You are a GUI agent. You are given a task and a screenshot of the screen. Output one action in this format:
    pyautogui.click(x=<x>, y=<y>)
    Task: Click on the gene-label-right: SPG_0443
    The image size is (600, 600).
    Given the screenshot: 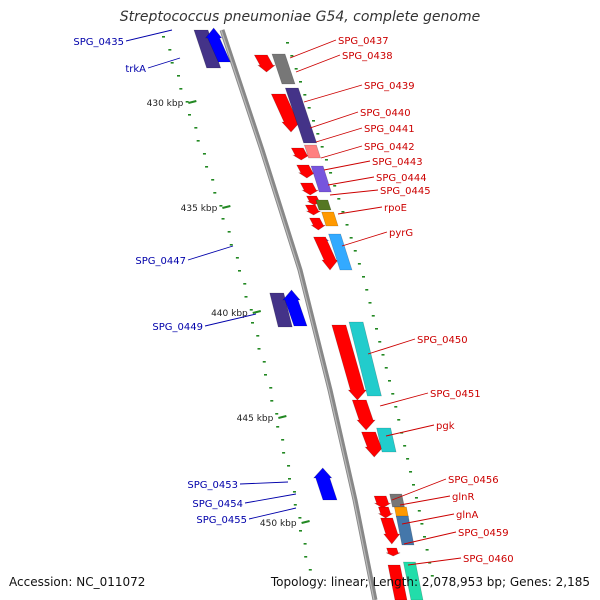 What is the action you would take?
    pyautogui.click(x=397, y=162)
    